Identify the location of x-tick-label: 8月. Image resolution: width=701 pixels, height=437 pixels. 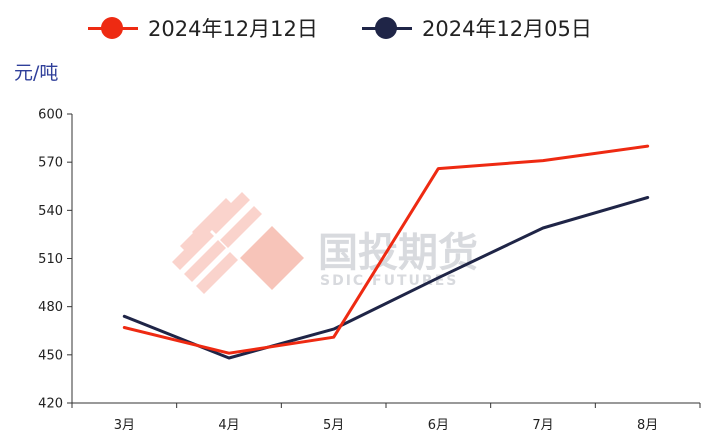
(647, 425).